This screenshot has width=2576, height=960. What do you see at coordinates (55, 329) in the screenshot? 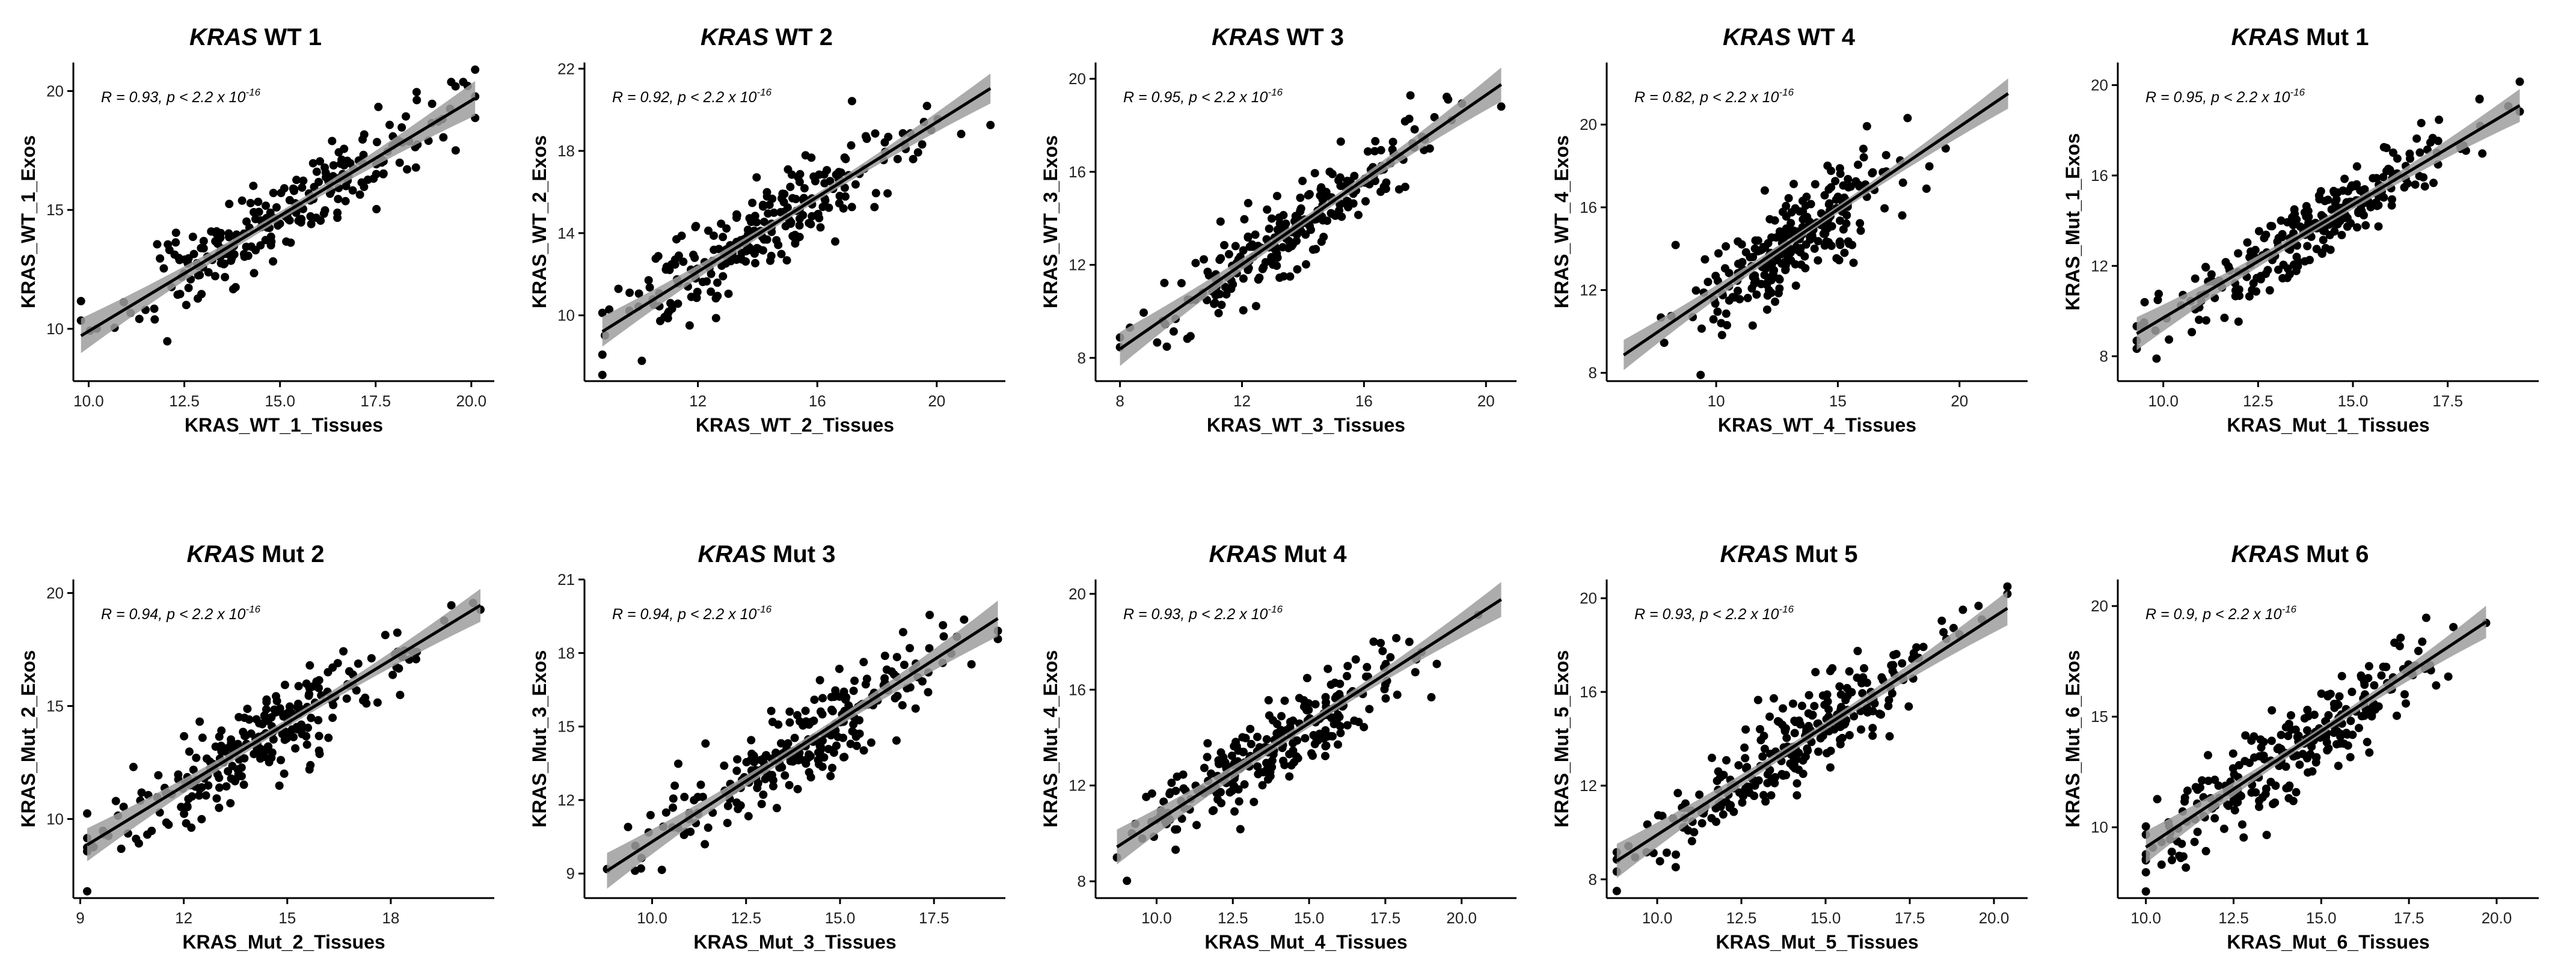
I see `y-tick-label: 10` at bounding box center [55, 329].